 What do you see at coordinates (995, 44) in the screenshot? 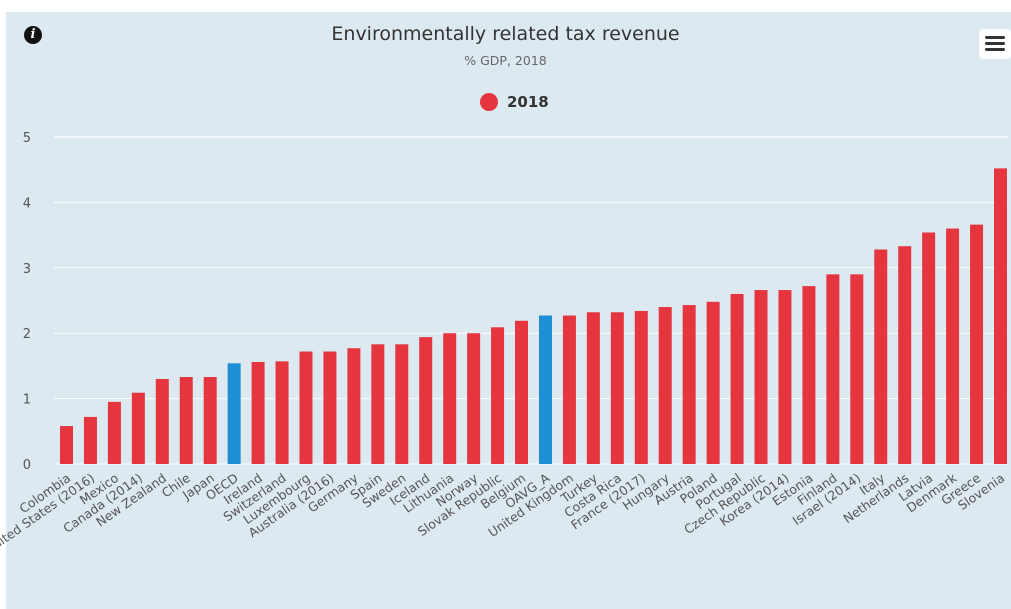
I see `hamburger-menu-icon` at bounding box center [995, 44].